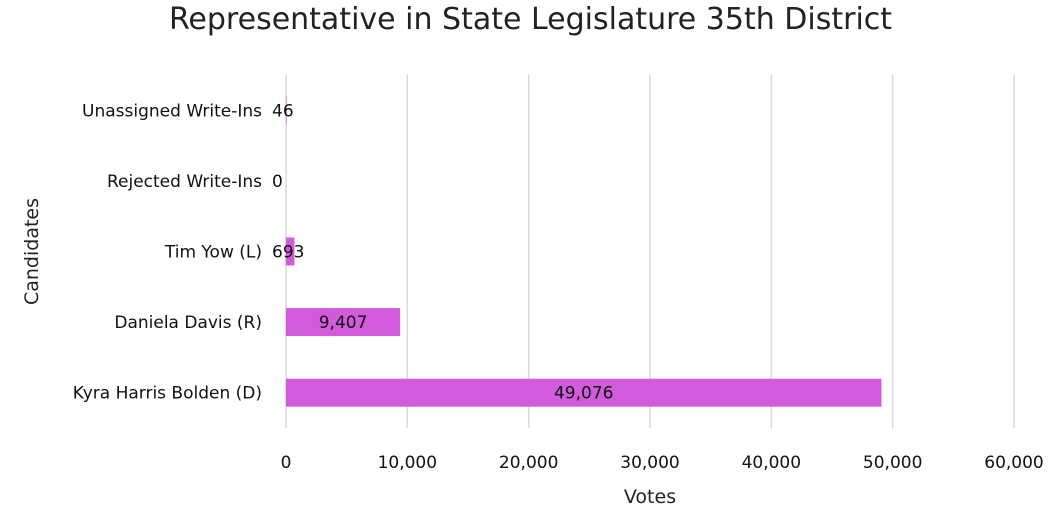  What do you see at coordinates (32, 251) in the screenshot?
I see `y-axis-title: Candidates` at bounding box center [32, 251].